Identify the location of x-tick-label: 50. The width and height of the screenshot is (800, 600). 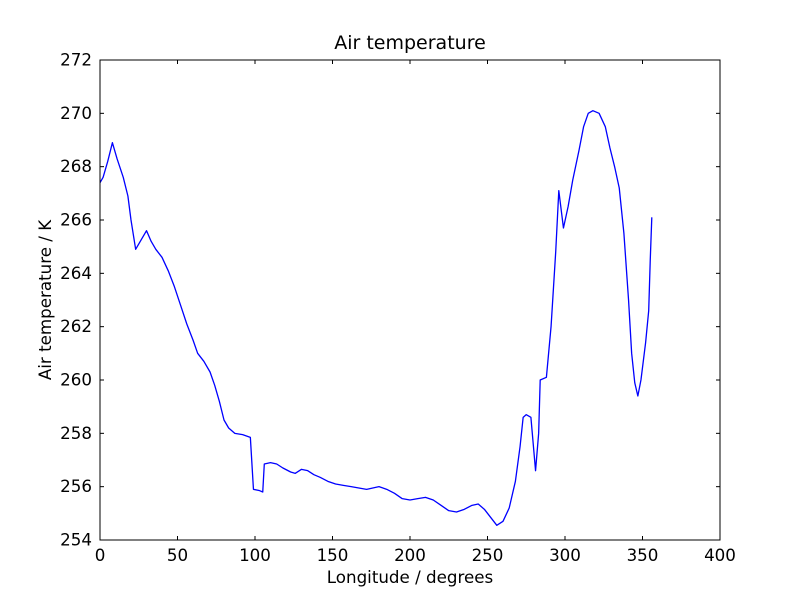
(177, 555).